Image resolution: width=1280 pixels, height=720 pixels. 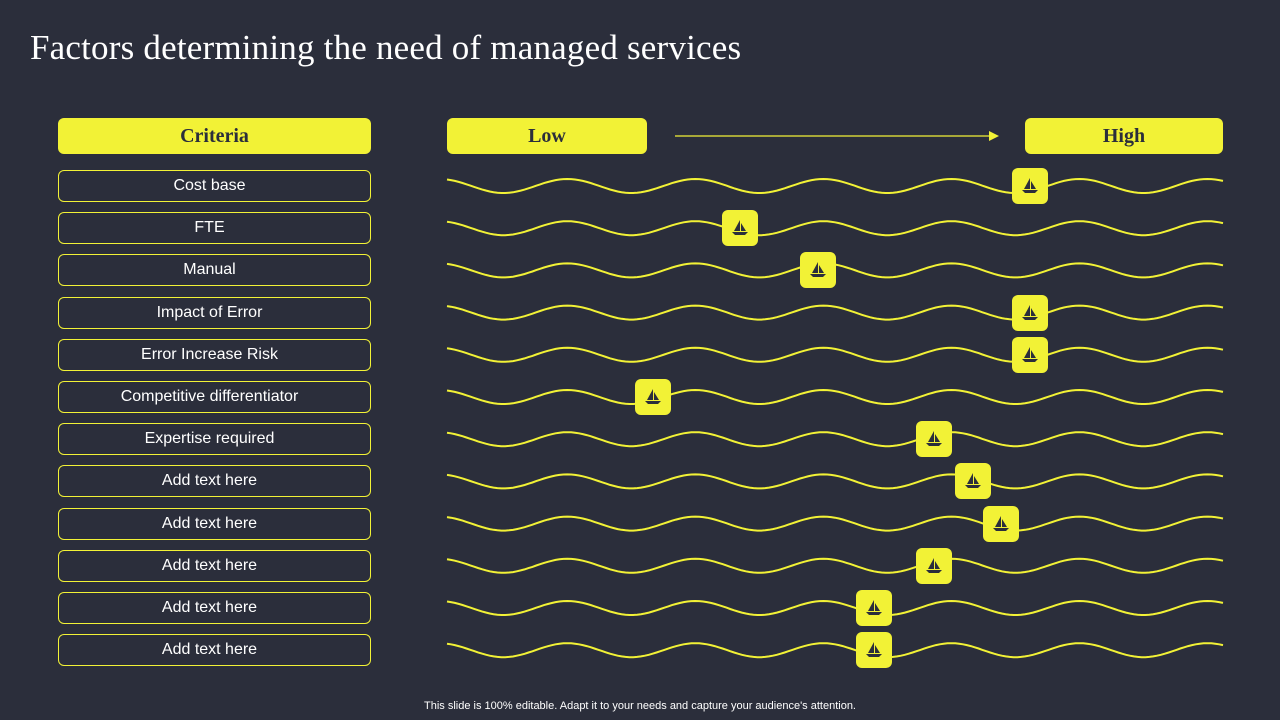 I want to click on criteria-item: FTE, so click(x=214, y=228).